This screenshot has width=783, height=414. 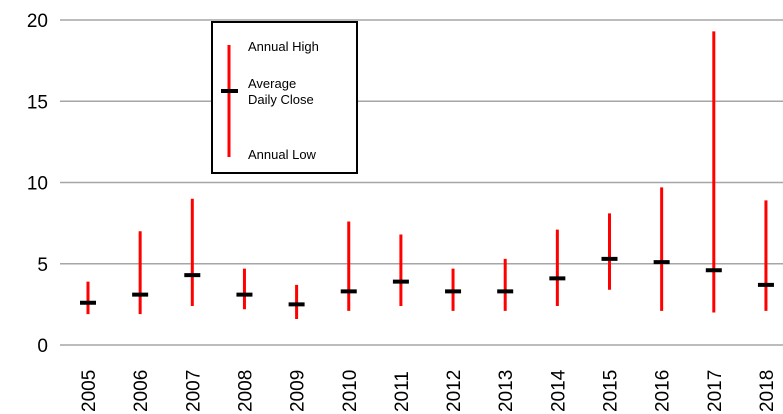 What do you see at coordinates (272, 83) in the screenshot?
I see `legend-close-label-line1: Average` at bounding box center [272, 83].